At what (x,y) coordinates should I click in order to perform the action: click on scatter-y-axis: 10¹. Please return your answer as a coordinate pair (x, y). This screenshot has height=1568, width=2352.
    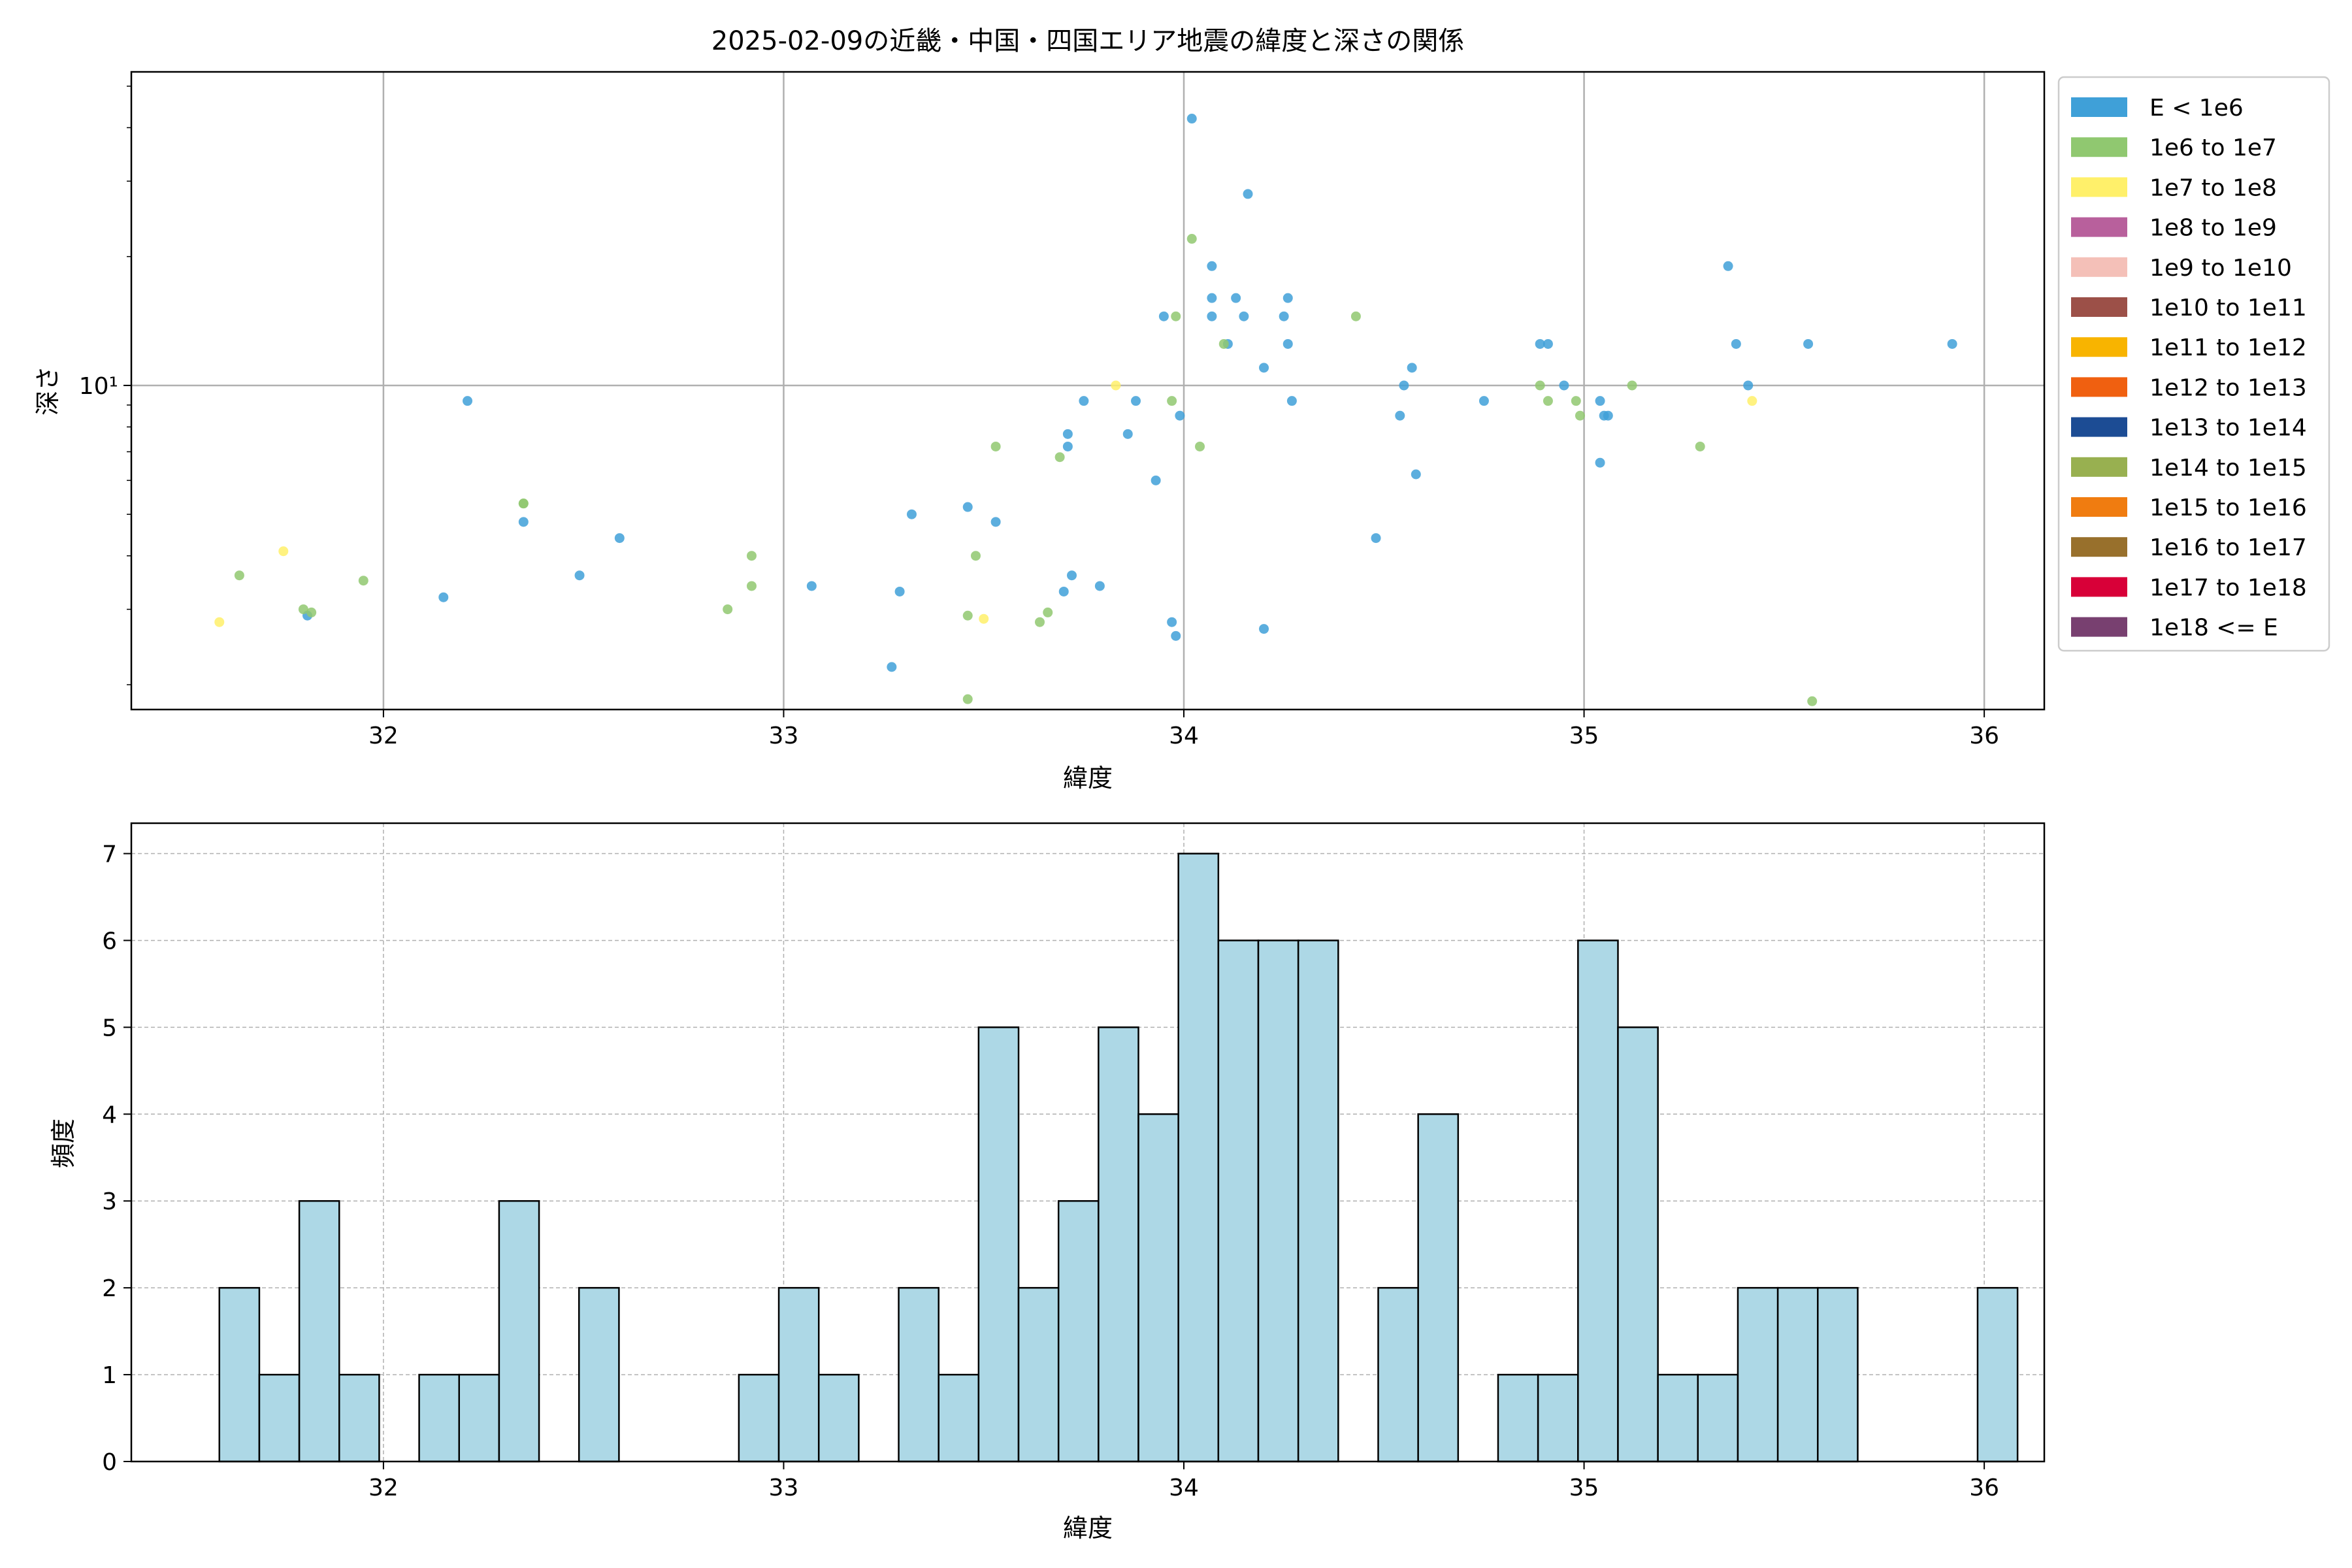
    Looking at the image, I should click on (105, 385).